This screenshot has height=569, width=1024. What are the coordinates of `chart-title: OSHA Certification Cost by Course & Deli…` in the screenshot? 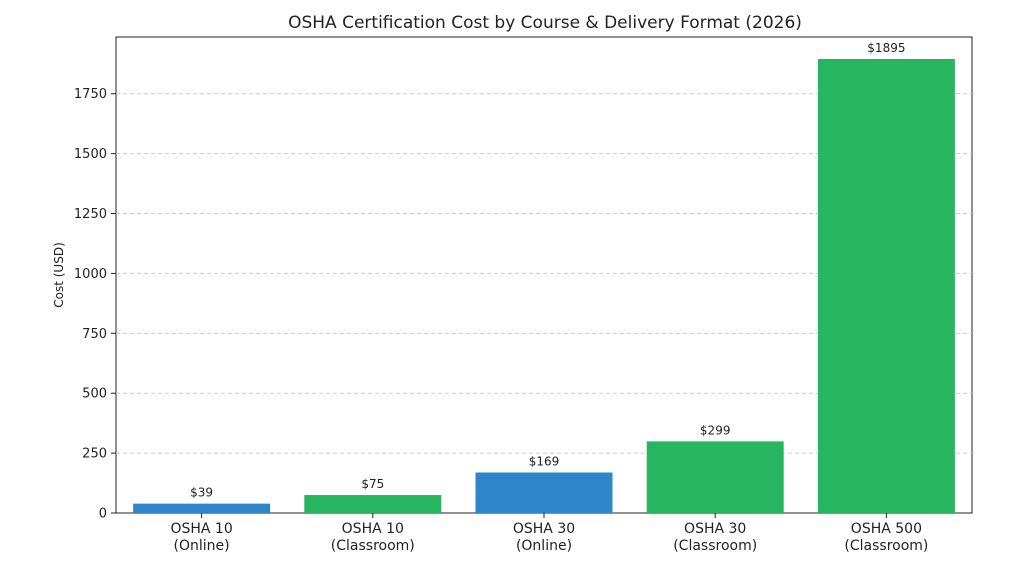 It's located at (545, 23).